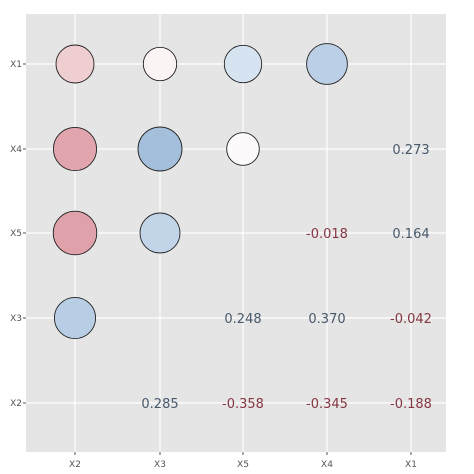 This screenshot has height=474, width=474. I want to click on value-label-X5-X3: 0.248, so click(242, 319).